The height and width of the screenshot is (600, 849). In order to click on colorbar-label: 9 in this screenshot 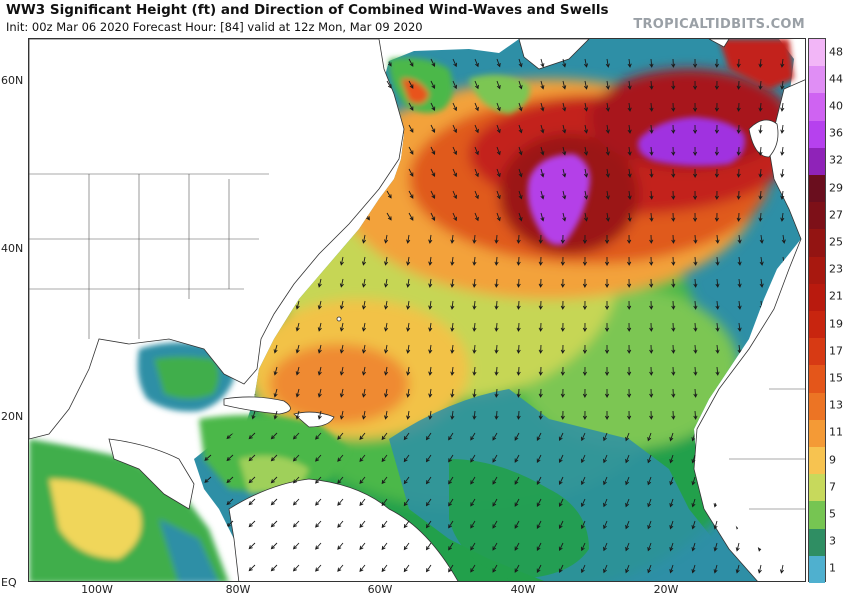, I will do `click(832, 460)`.